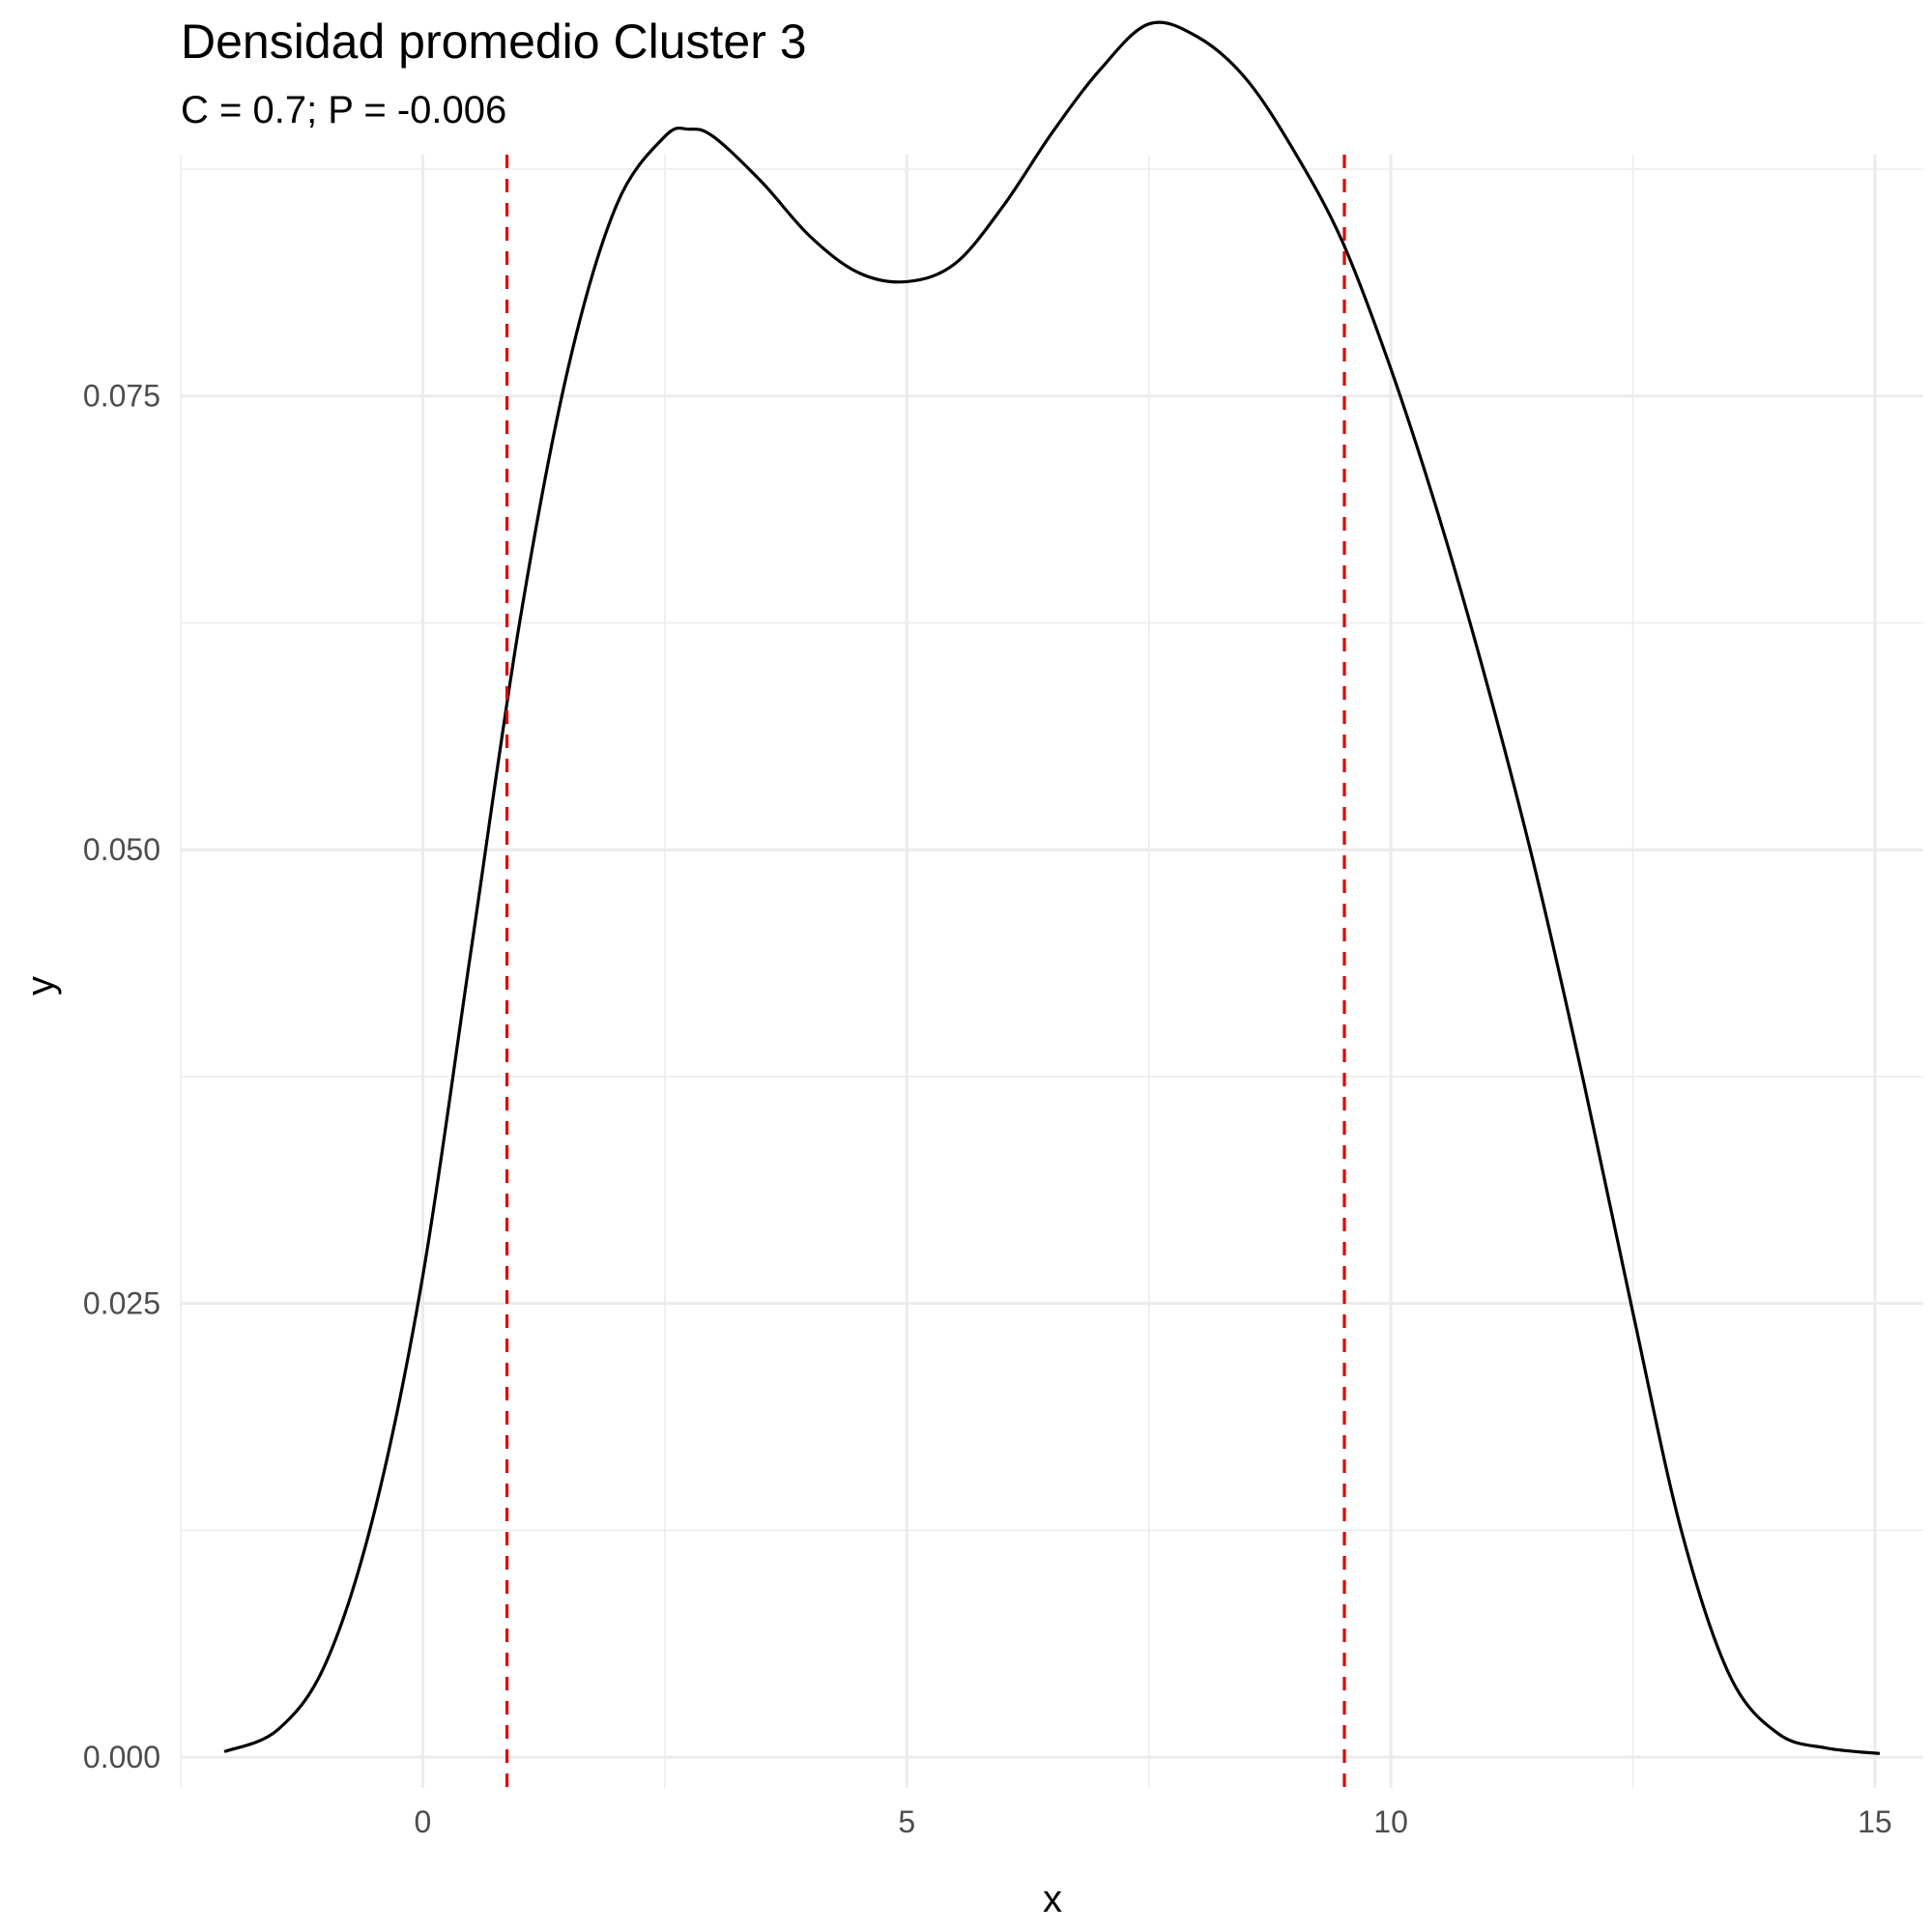 The height and width of the screenshot is (1932, 1932). What do you see at coordinates (906, 1821) in the screenshot?
I see `x-tick-label: 5` at bounding box center [906, 1821].